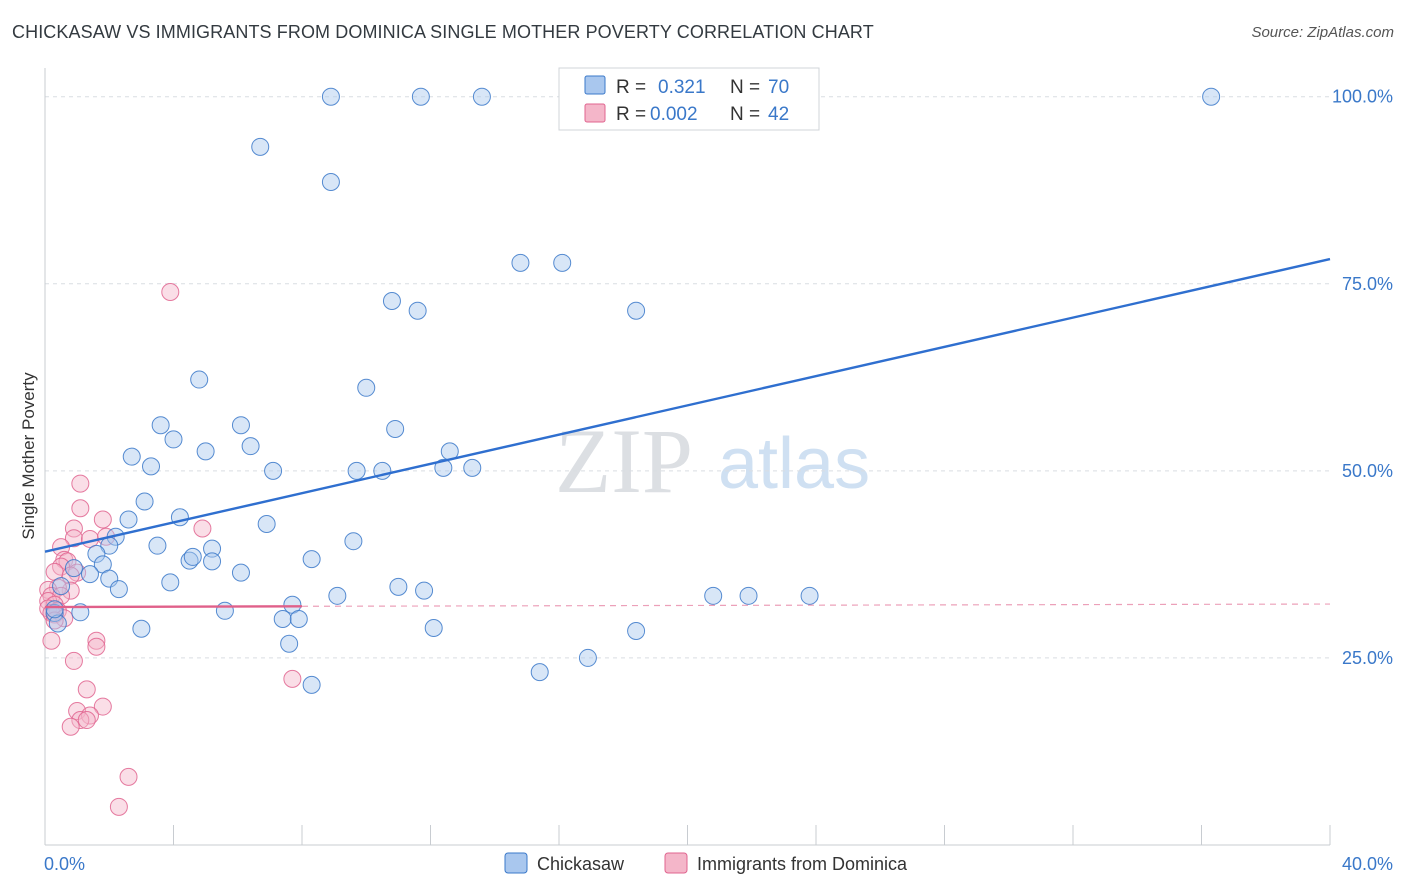 The image size is (1406, 892). What do you see at coordinates (794, 464) in the screenshot?
I see `watermark-atlas: atlas` at bounding box center [794, 464].